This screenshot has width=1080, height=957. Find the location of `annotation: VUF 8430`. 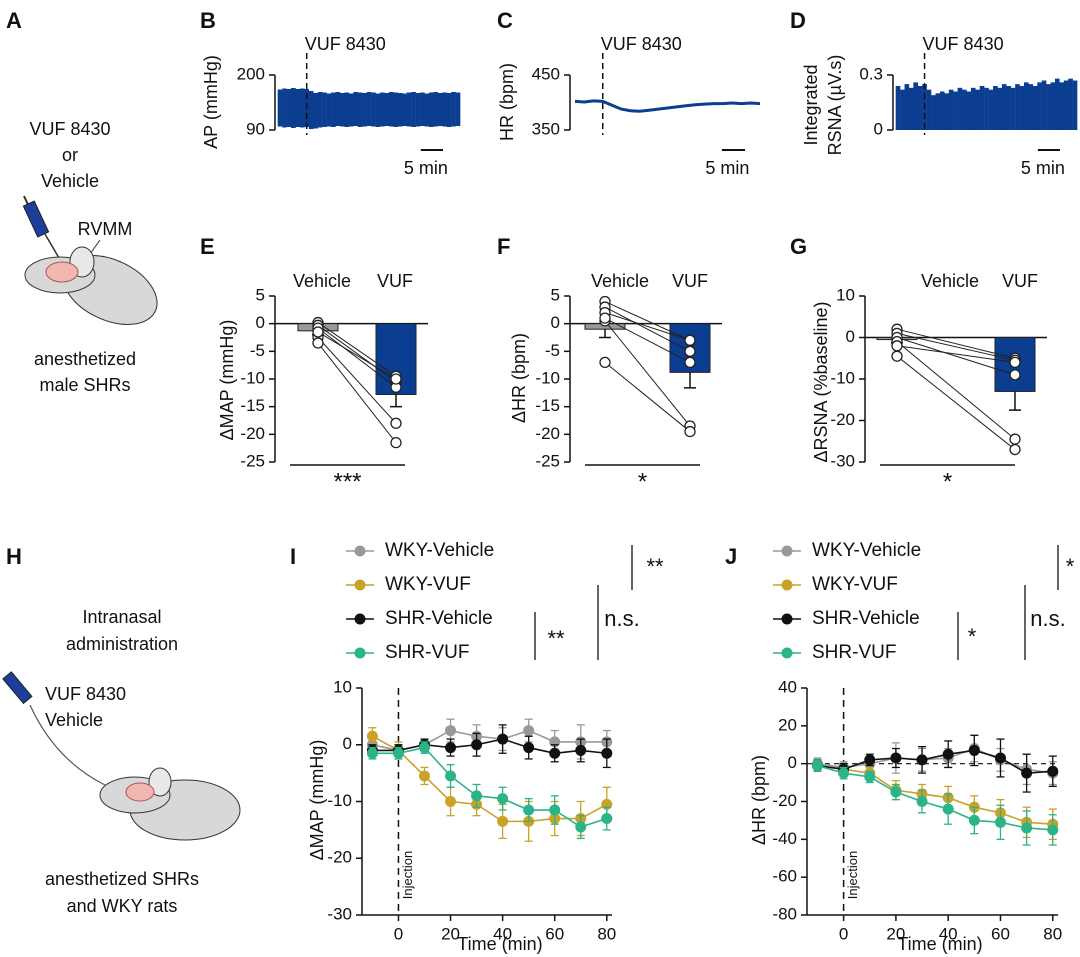

annotation: VUF 8430 is located at coordinates (963, 44).